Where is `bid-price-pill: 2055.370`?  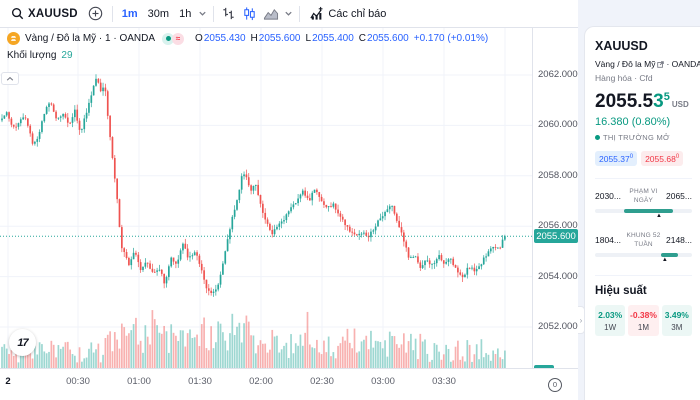 bid-price-pill: 2055.370 is located at coordinates (616, 158).